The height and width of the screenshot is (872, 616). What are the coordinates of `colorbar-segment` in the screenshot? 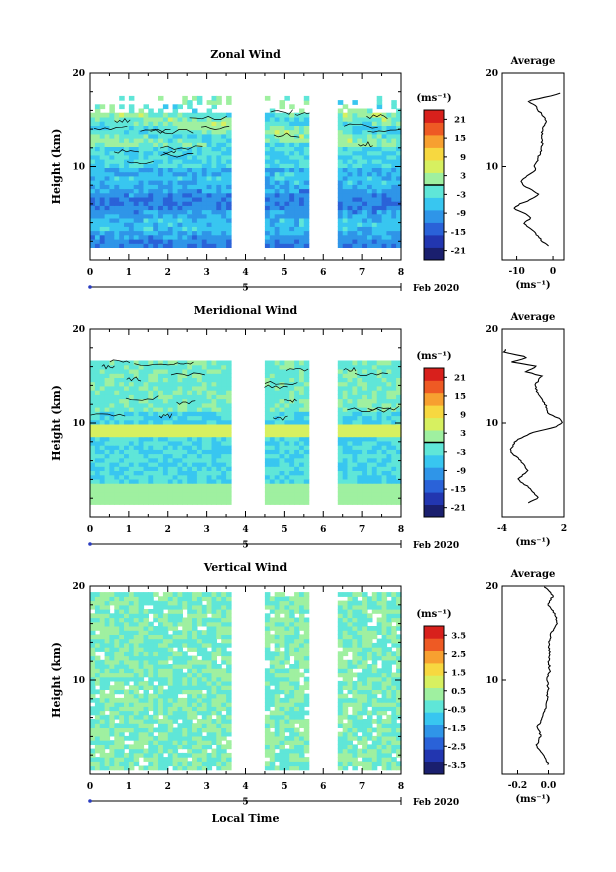 It's located at (434, 474).